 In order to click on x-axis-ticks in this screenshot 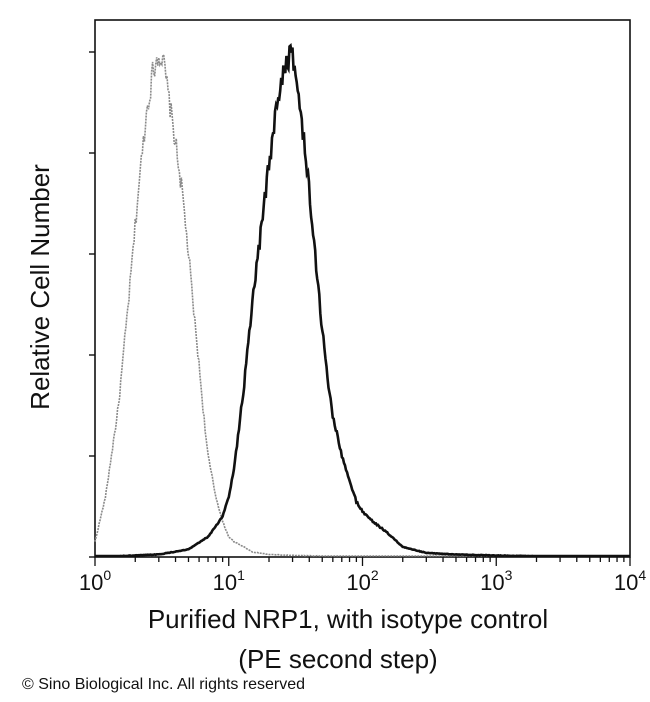, I will do `click(362, 561)`.